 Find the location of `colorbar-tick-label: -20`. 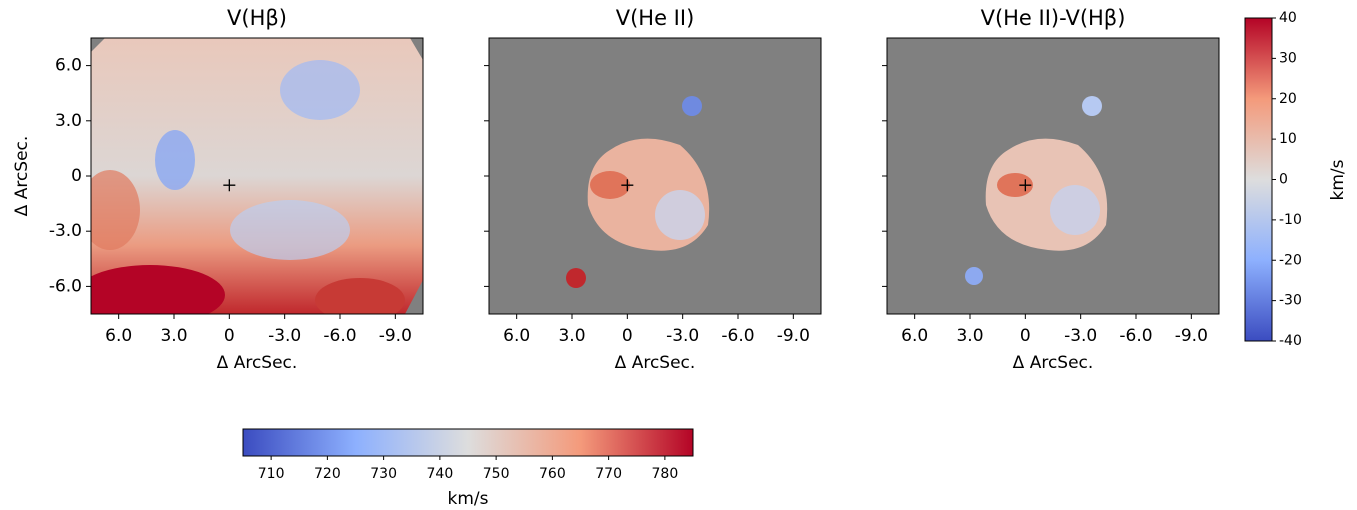

colorbar-tick-label: -20 is located at coordinates (1290, 260).